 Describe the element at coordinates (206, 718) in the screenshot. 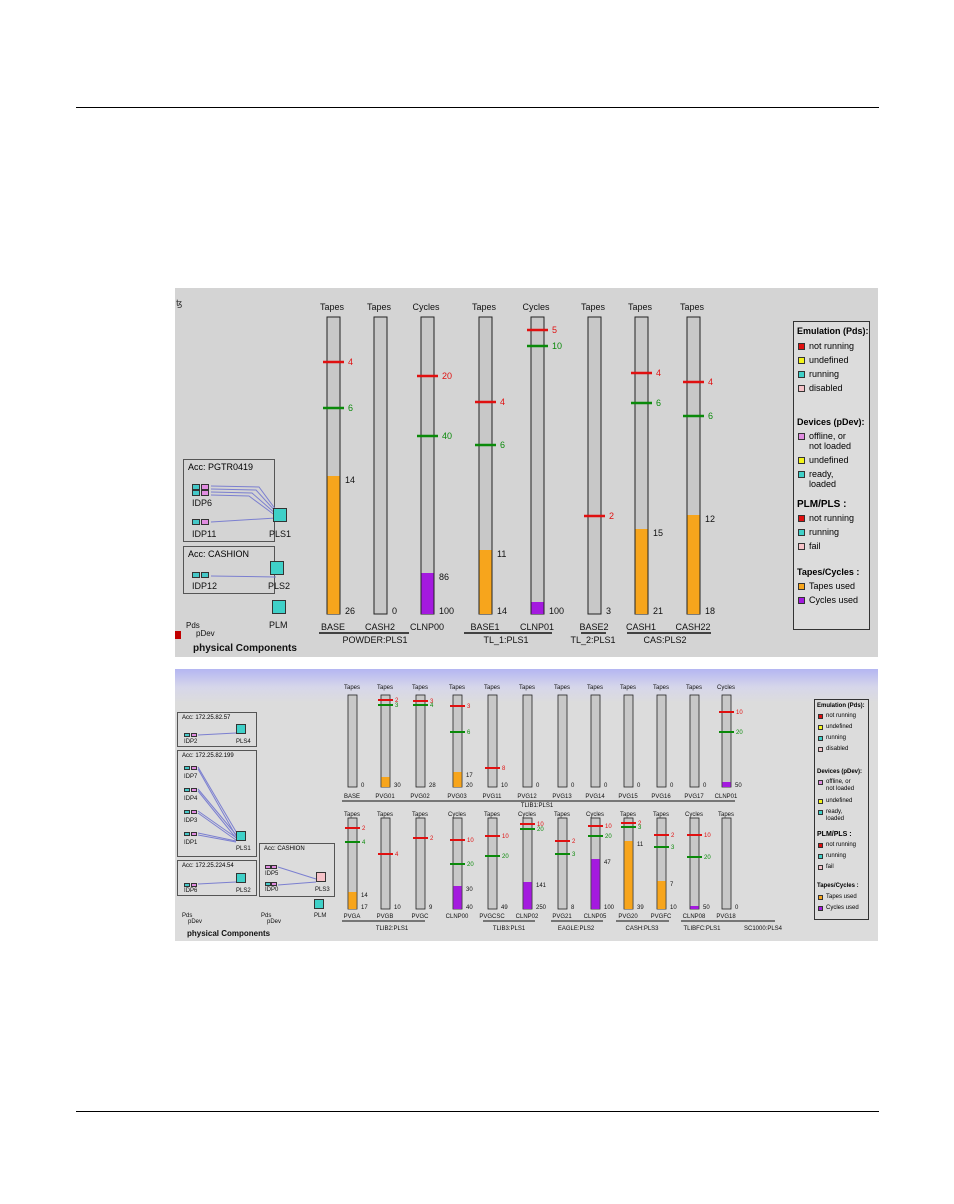

I see `acc-title: Acc: 172.25.82.57` at that location.